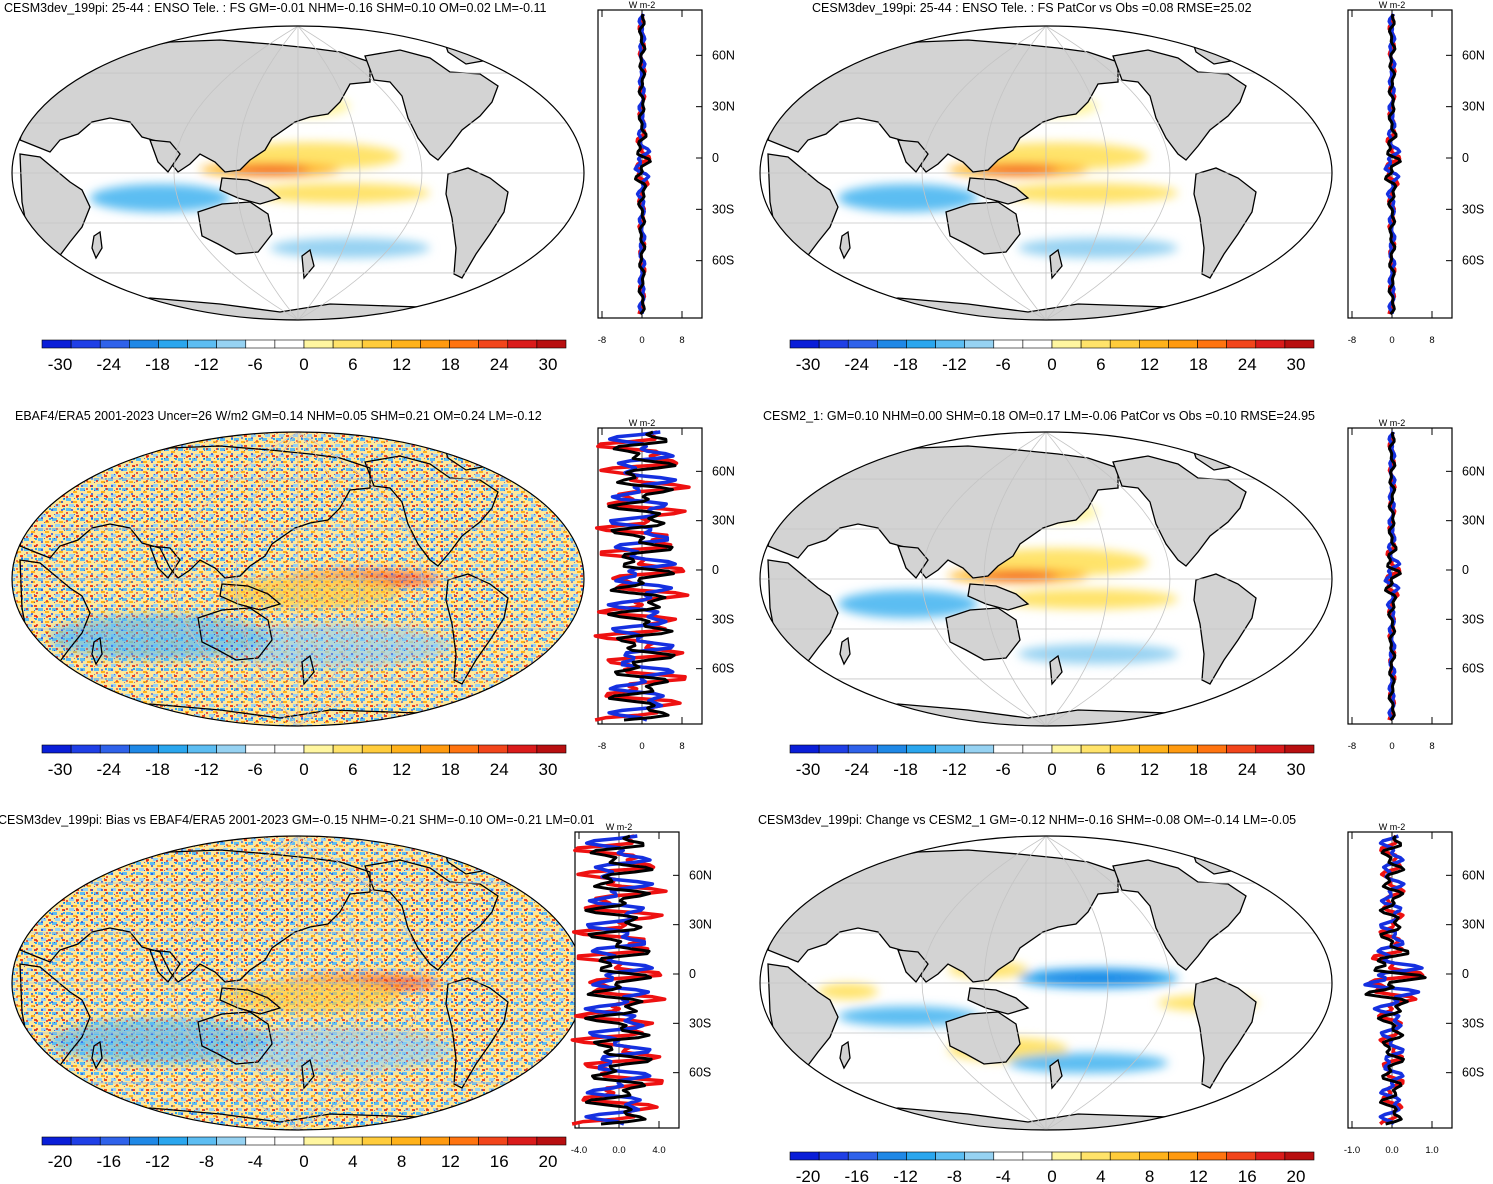 The width and height of the screenshot is (1493, 1184). Describe the element at coordinates (109, 1161) in the screenshot. I see `colorbar-tick-label: -16` at that location.